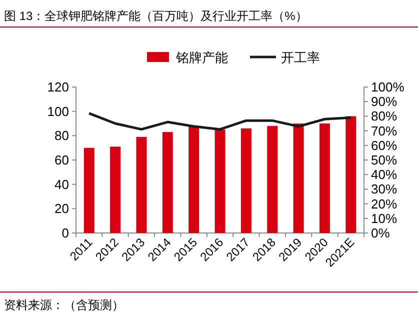 The image size is (418, 321). What do you see at coordinates (384, 130) in the screenshot?
I see `y2-tick-label: 70%` at bounding box center [384, 130].